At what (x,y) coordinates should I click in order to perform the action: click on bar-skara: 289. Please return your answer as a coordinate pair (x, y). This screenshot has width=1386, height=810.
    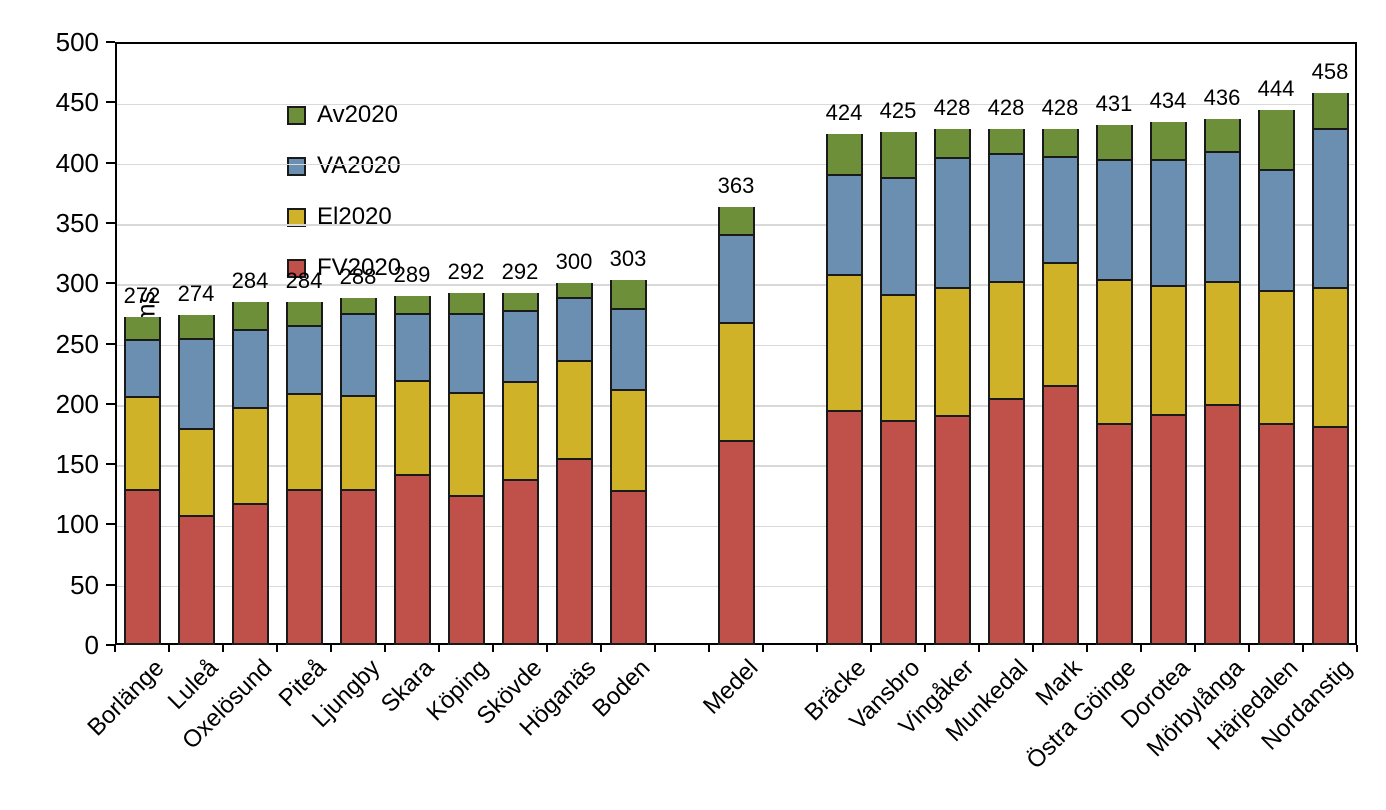
    Looking at the image, I should click on (412, 454).